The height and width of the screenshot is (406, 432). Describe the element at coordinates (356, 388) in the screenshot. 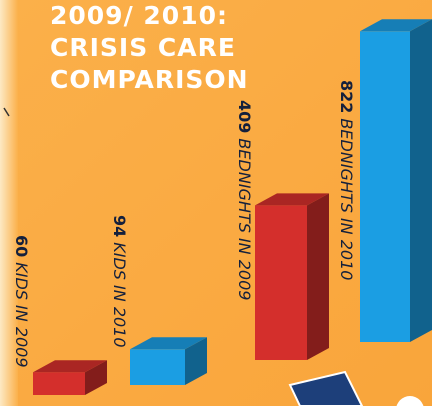

I see `corner-decoration` at that location.